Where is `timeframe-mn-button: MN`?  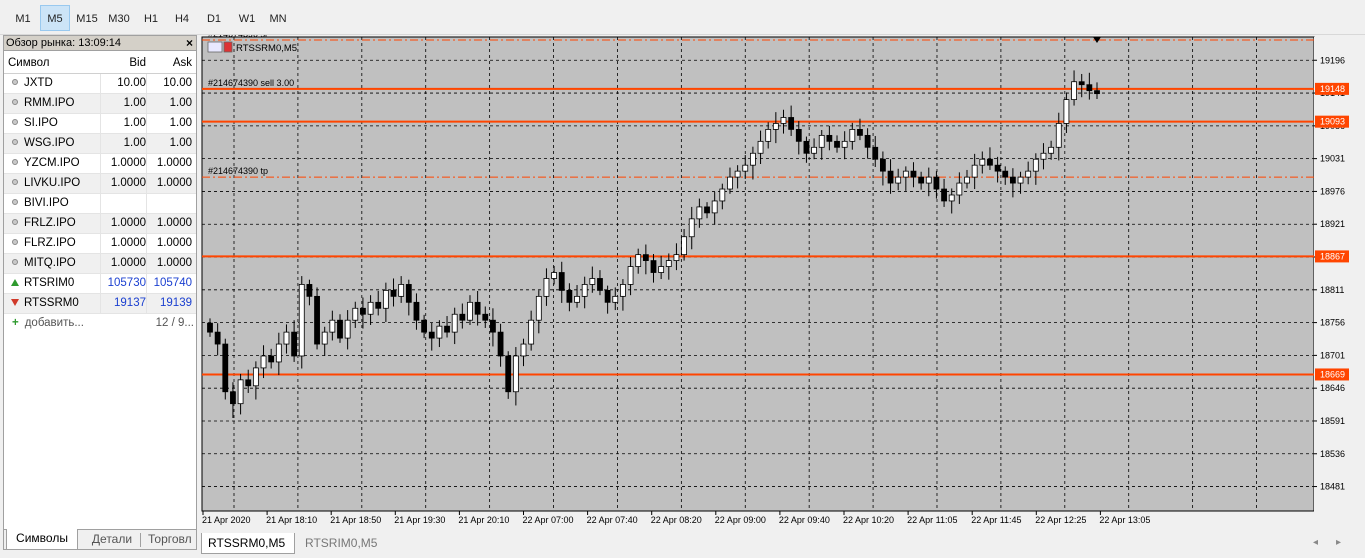 timeframe-mn-button: MN is located at coordinates (278, 19).